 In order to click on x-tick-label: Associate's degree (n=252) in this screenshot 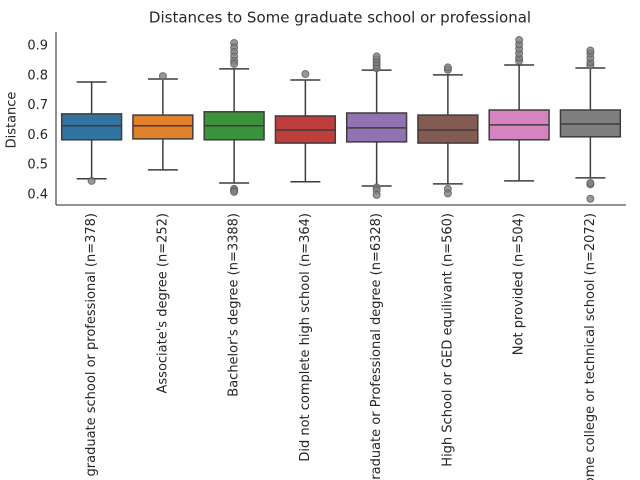, I will do `click(162, 303)`.